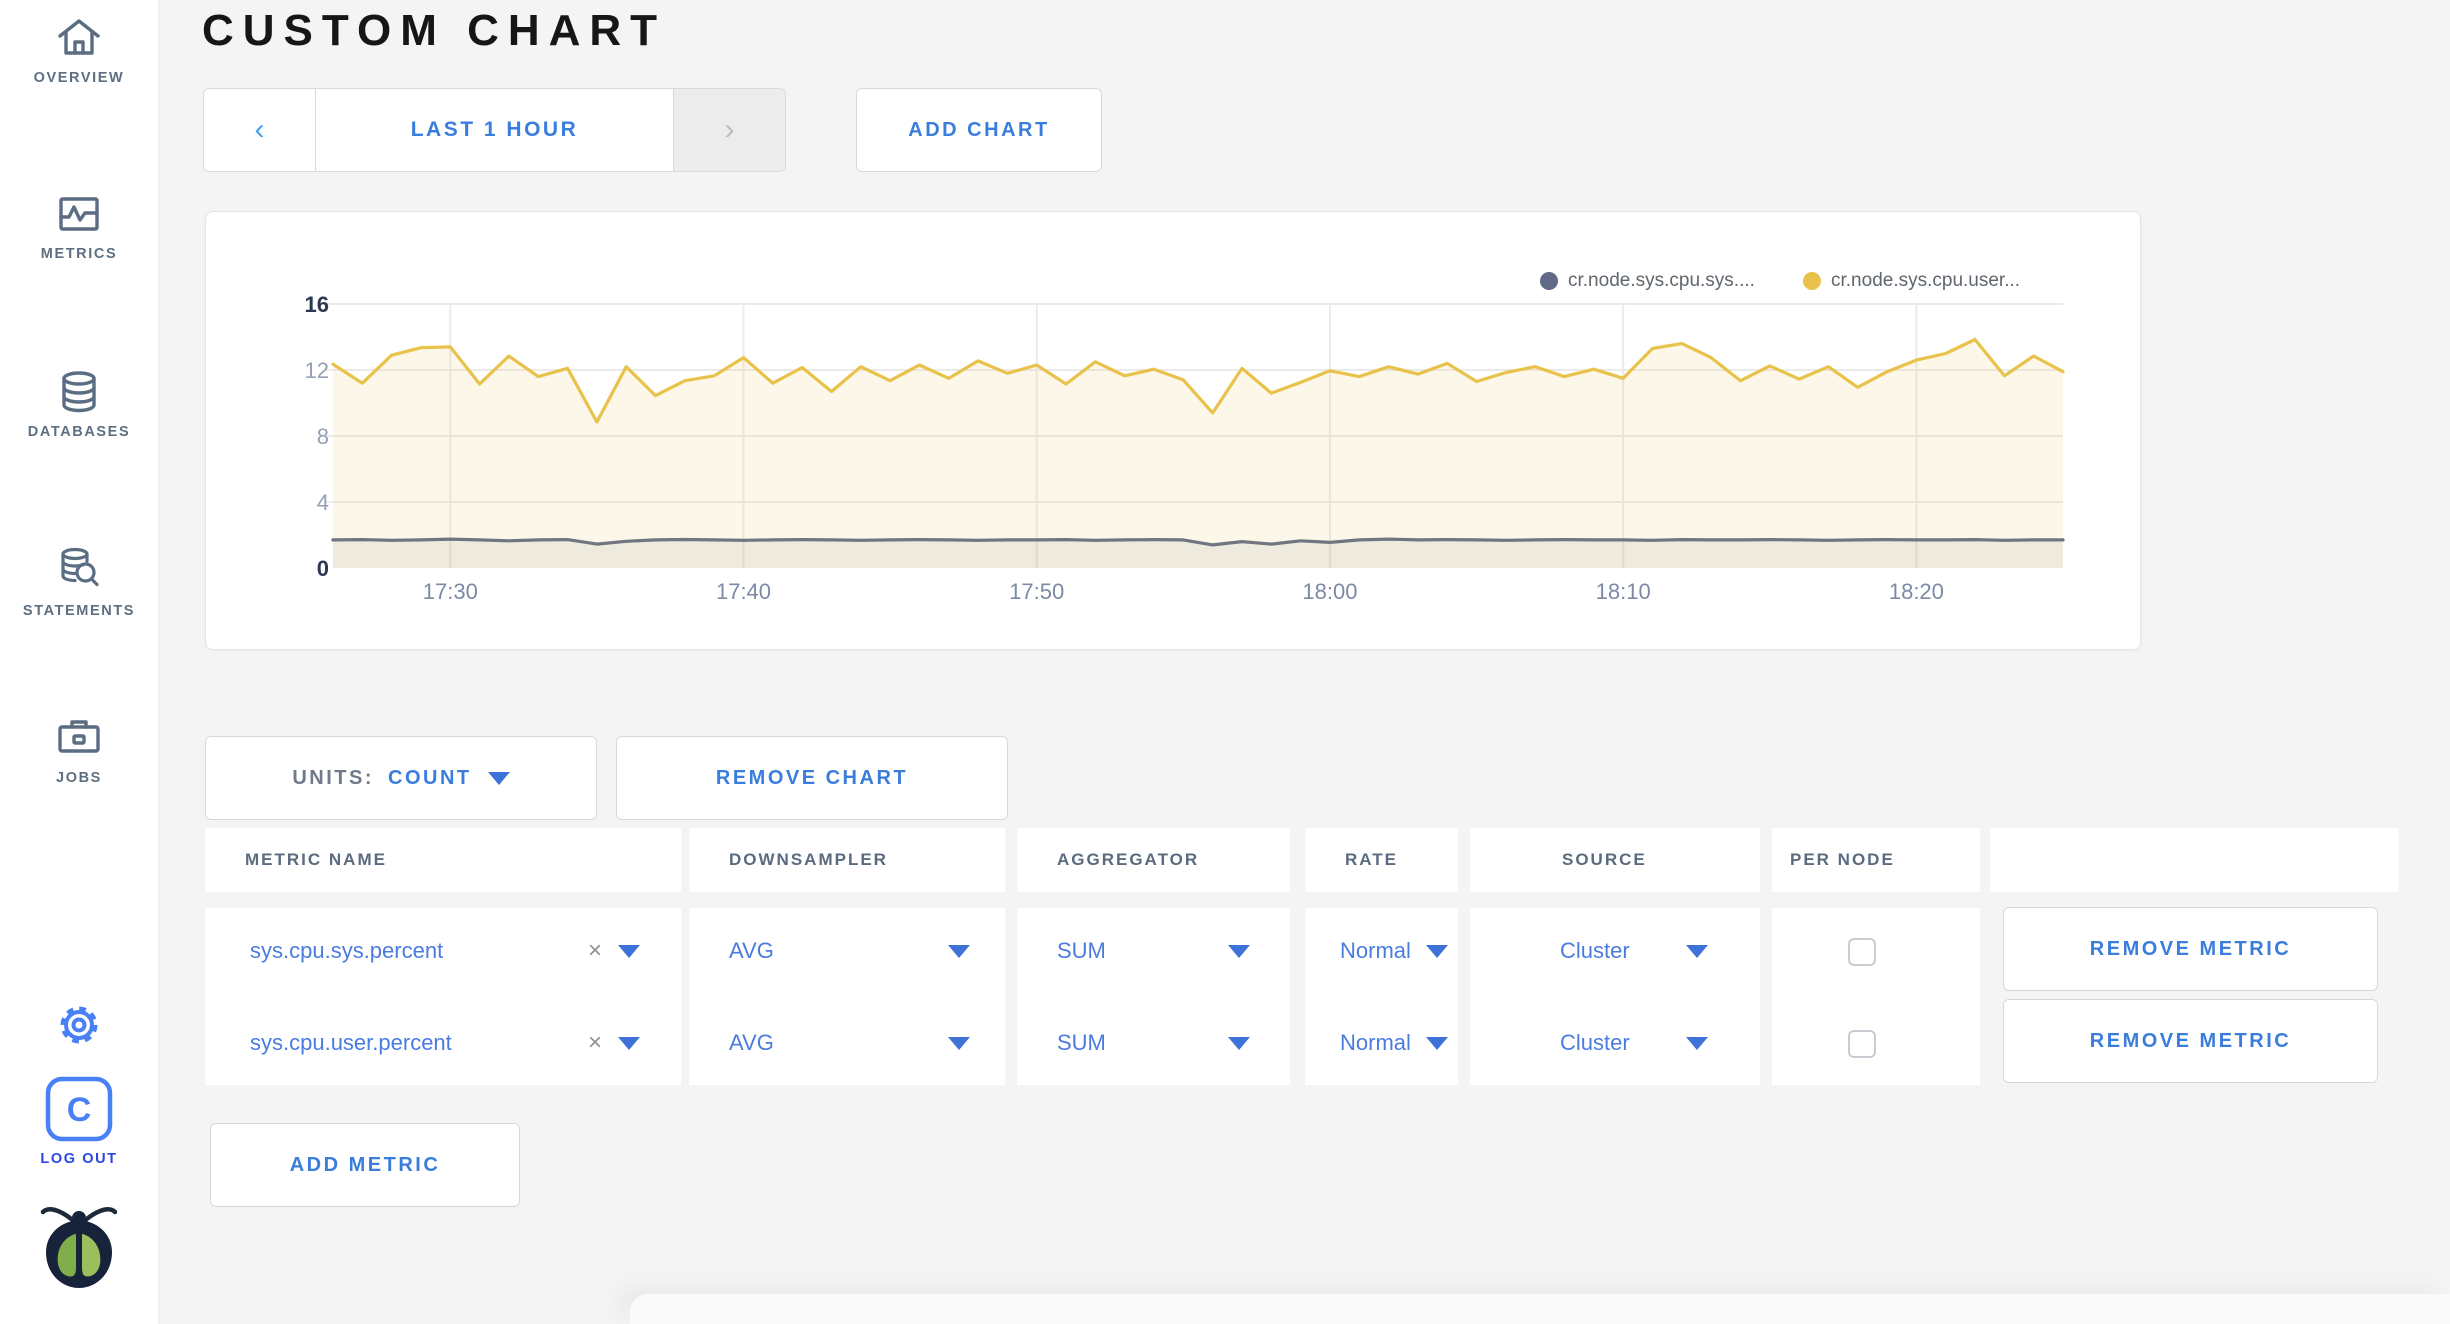 The image size is (2450, 1324). What do you see at coordinates (979, 130) in the screenshot?
I see `add-chart-button: ADD CHART` at bounding box center [979, 130].